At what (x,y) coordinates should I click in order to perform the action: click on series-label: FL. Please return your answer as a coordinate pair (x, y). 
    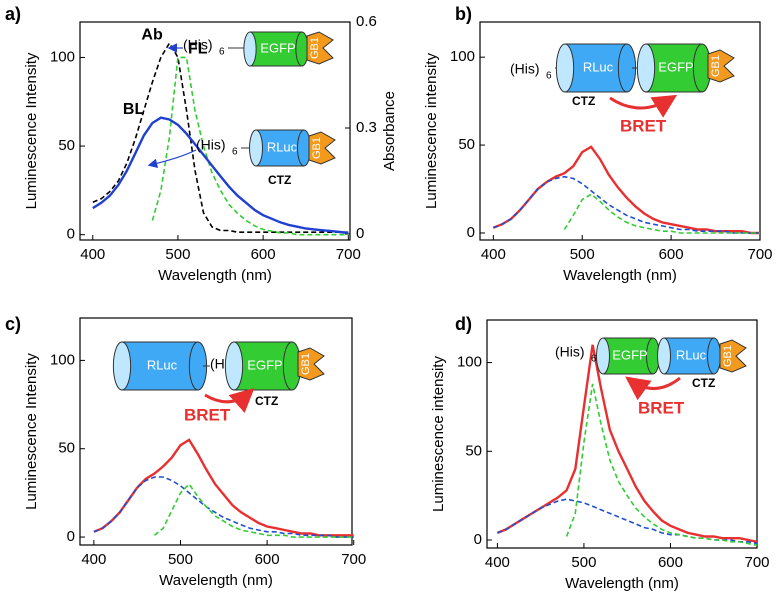
    Looking at the image, I should click on (198, 49).